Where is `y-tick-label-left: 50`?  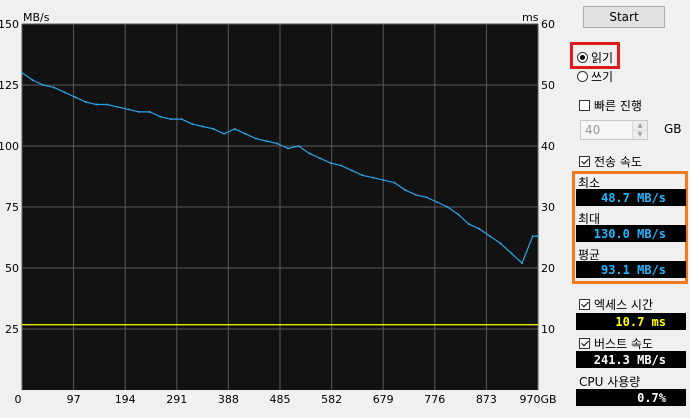 y-tick-label-left: 50 is located at coordinates (12, 268).